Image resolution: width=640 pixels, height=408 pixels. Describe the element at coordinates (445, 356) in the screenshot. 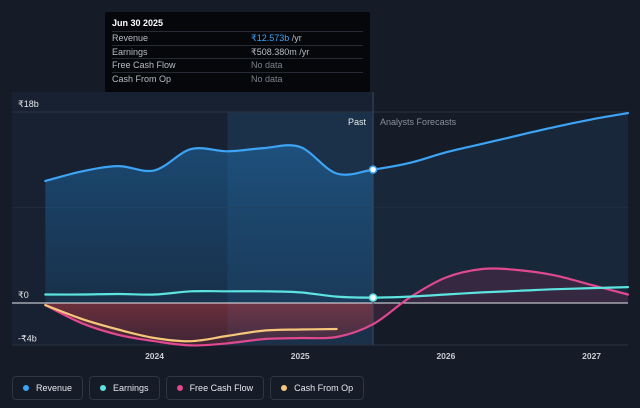

I see `x-tick-label: 2026` at that location.